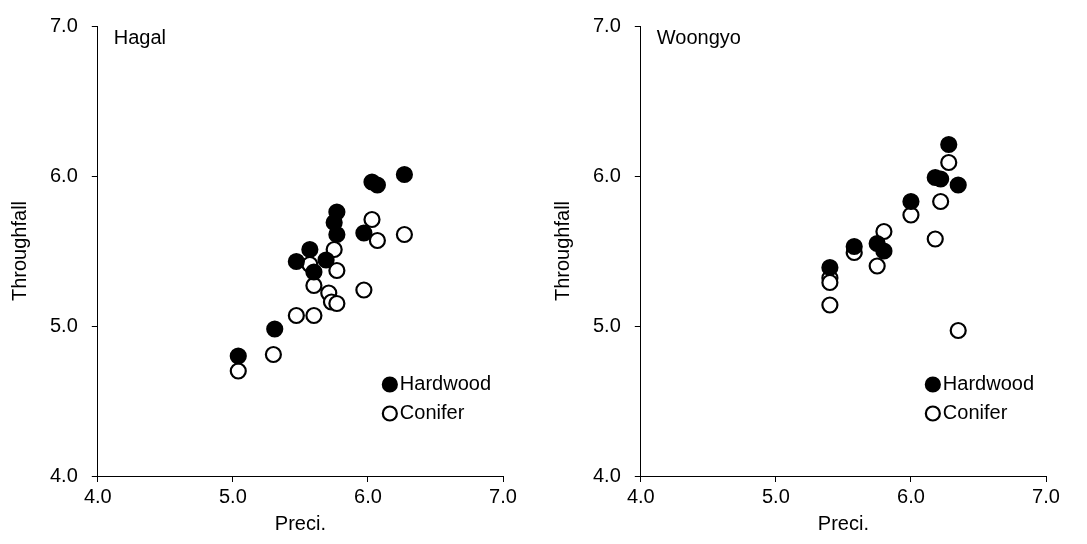  I want to click on chart-title: Hagal, so click(140, 36).